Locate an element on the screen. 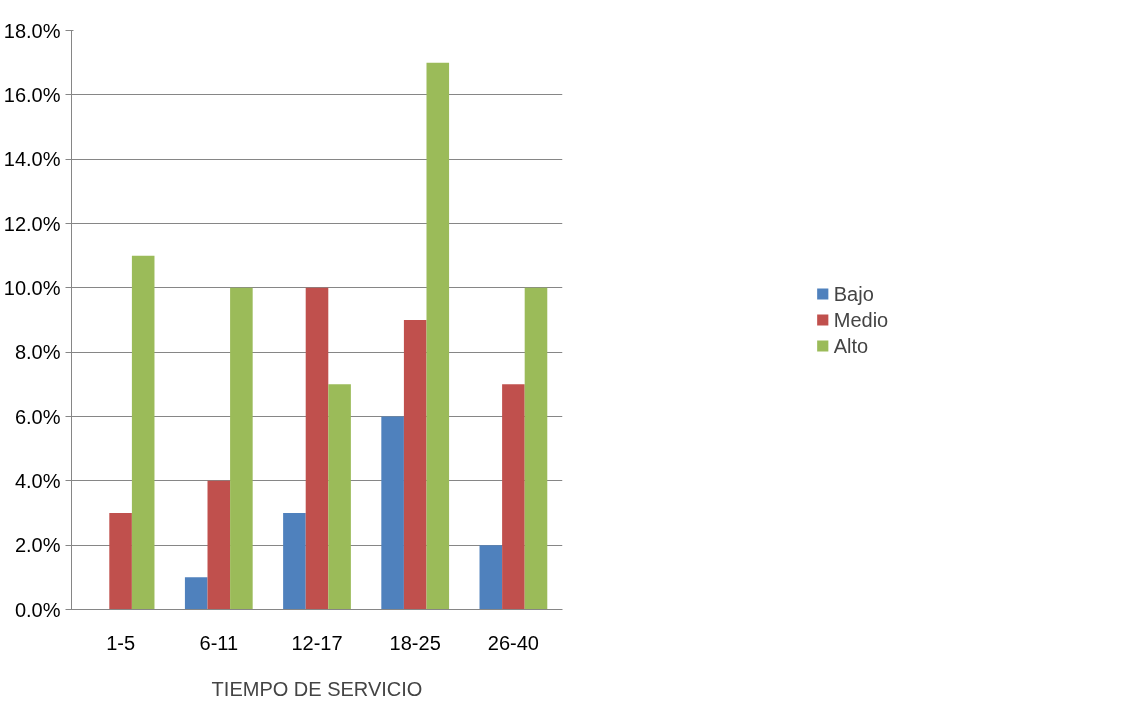 The width and height of the screenshot is (1141, 702). x-axis-title: TIEMPO DE SERVICIO is located at coordinates (317, 688).